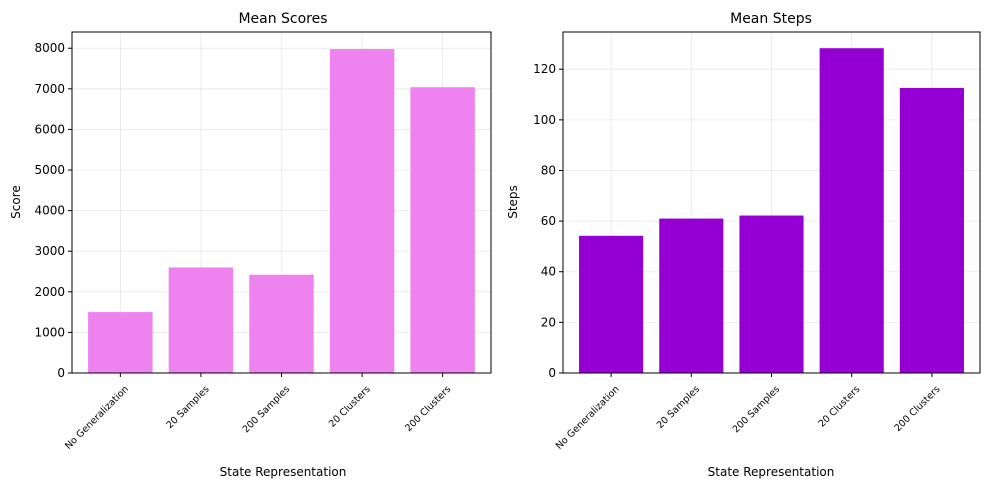 The height and width of the screenshot is (494, 990). What do you see at coordinates (49, 211) in the screenshot?
I see `y-tick-label: 4000` at bounding box center [49, 211].